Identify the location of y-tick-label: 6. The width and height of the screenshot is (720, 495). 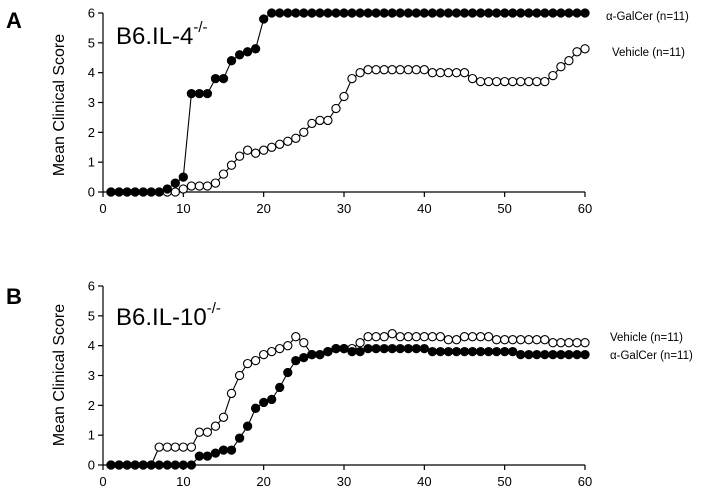
(91, 286).